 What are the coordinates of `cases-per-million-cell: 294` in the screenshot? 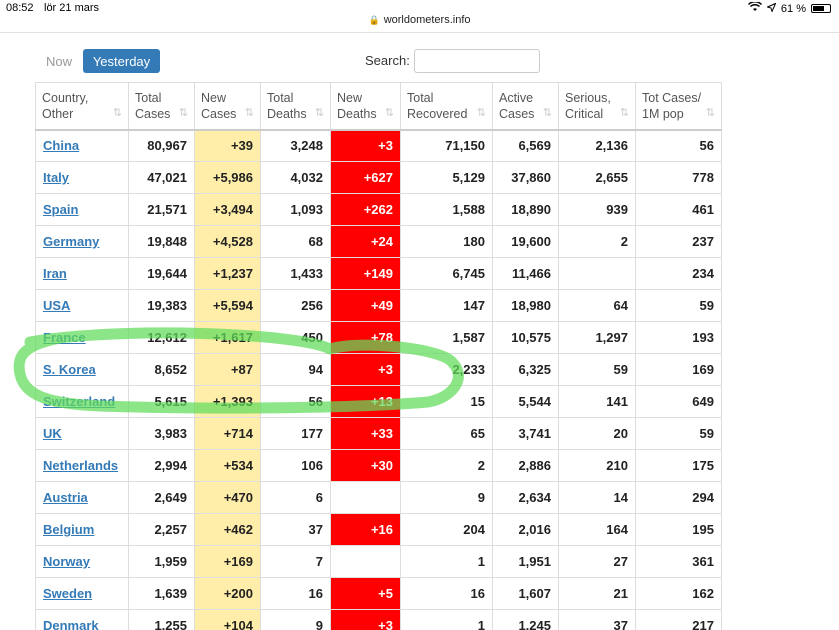 It's located at (678, 497).